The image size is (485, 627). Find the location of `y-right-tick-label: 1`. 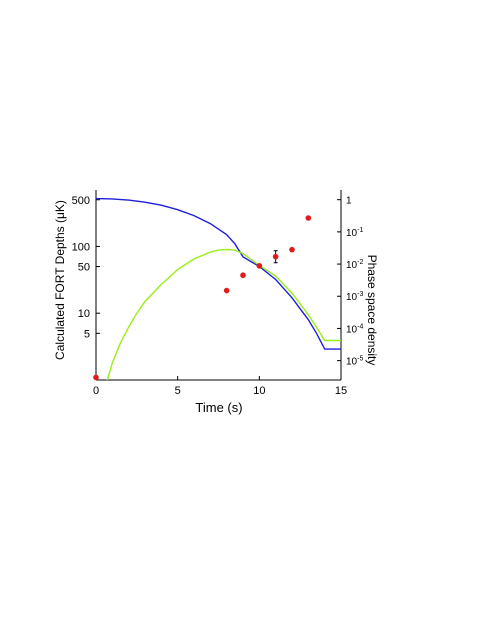

y-right-tick-label: 1 is located at coordinates (349, 201).